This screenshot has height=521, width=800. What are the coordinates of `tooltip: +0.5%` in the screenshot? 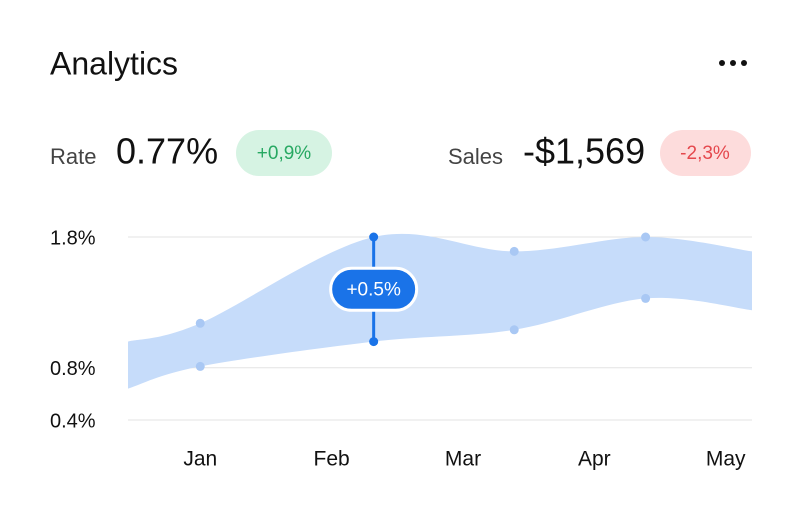 It's located at (374, 289).